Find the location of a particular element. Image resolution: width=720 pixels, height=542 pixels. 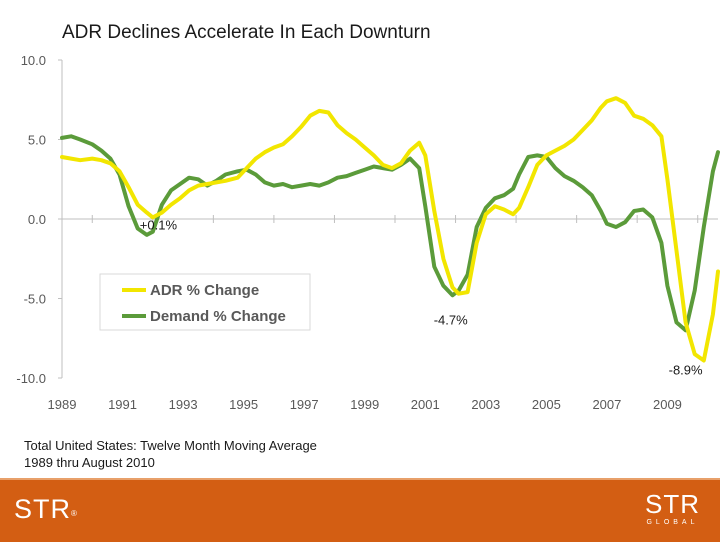

annotation-label: -8.9% is located at coordinates (686, 370).